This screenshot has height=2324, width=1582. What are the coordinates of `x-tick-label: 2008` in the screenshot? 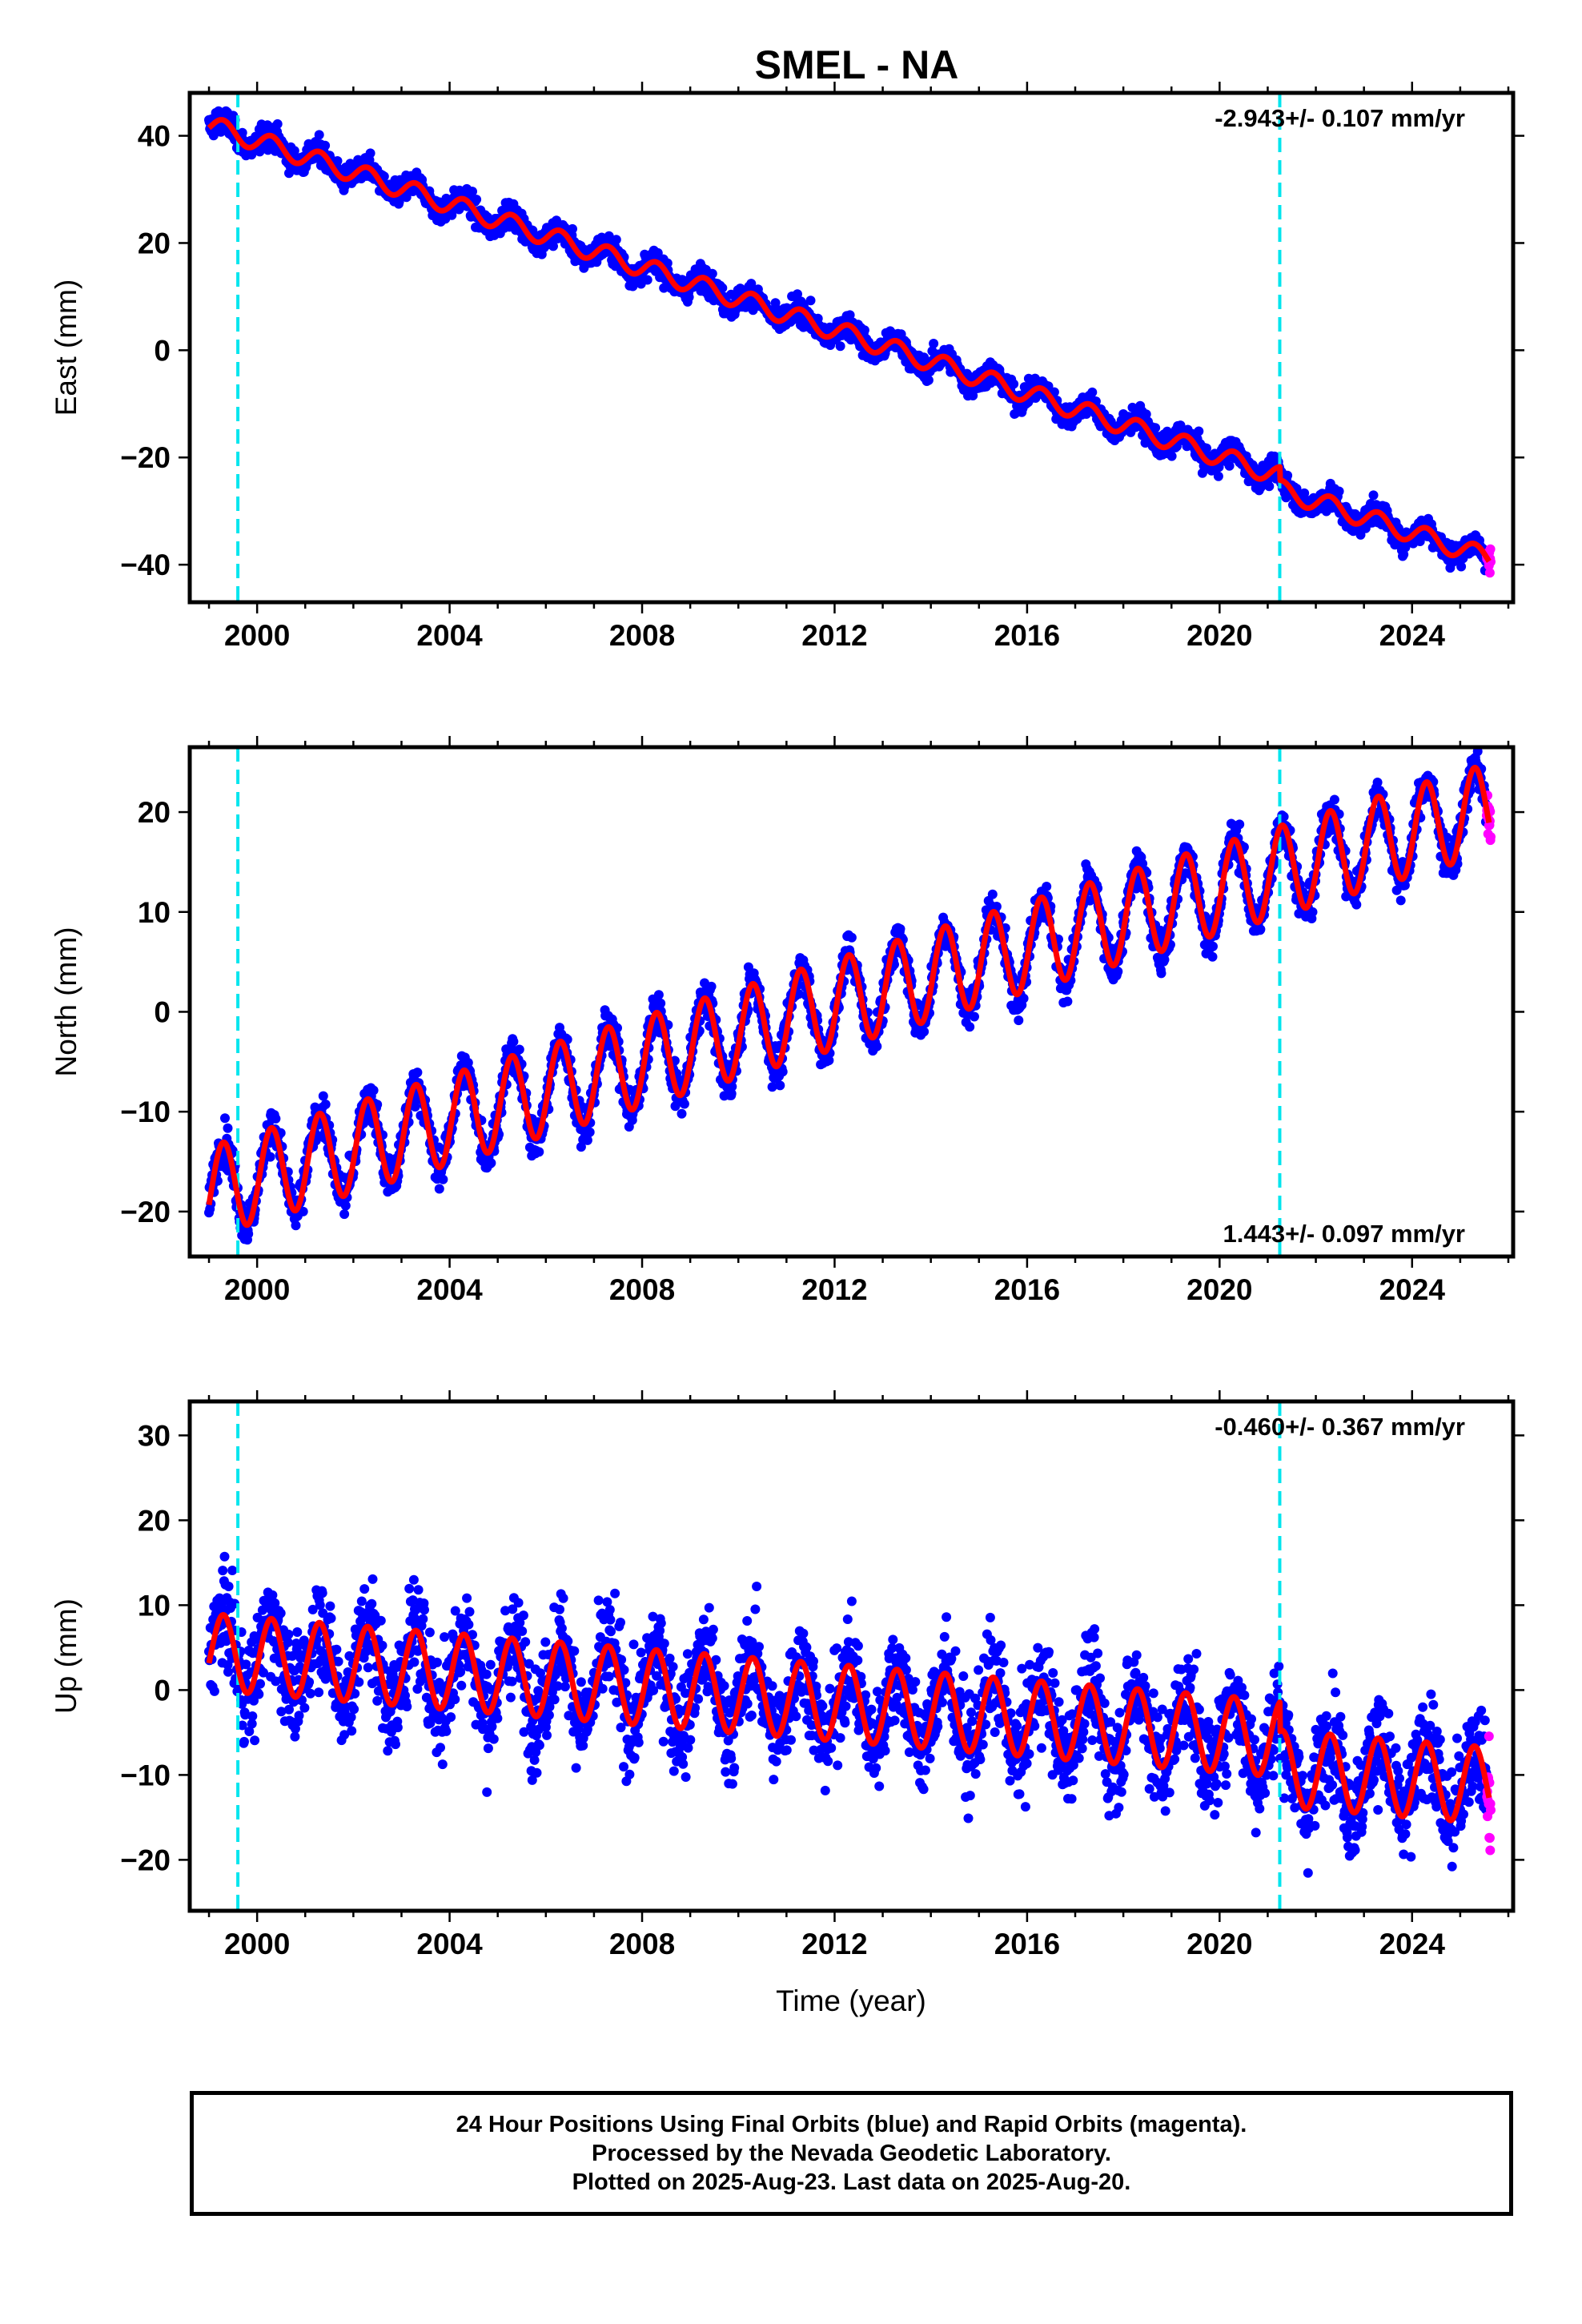 It's located at (642, 635).